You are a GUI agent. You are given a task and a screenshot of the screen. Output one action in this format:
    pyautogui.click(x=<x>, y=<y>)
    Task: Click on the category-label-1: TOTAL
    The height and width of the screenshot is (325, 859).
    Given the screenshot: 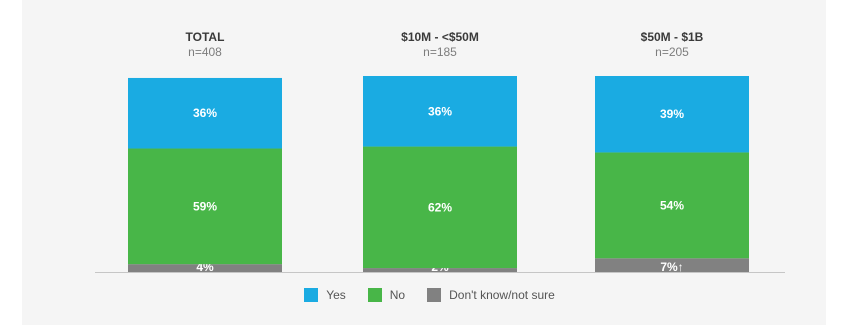 What is the action you would take?
    pyautogui.click(x=205, y=37)
    